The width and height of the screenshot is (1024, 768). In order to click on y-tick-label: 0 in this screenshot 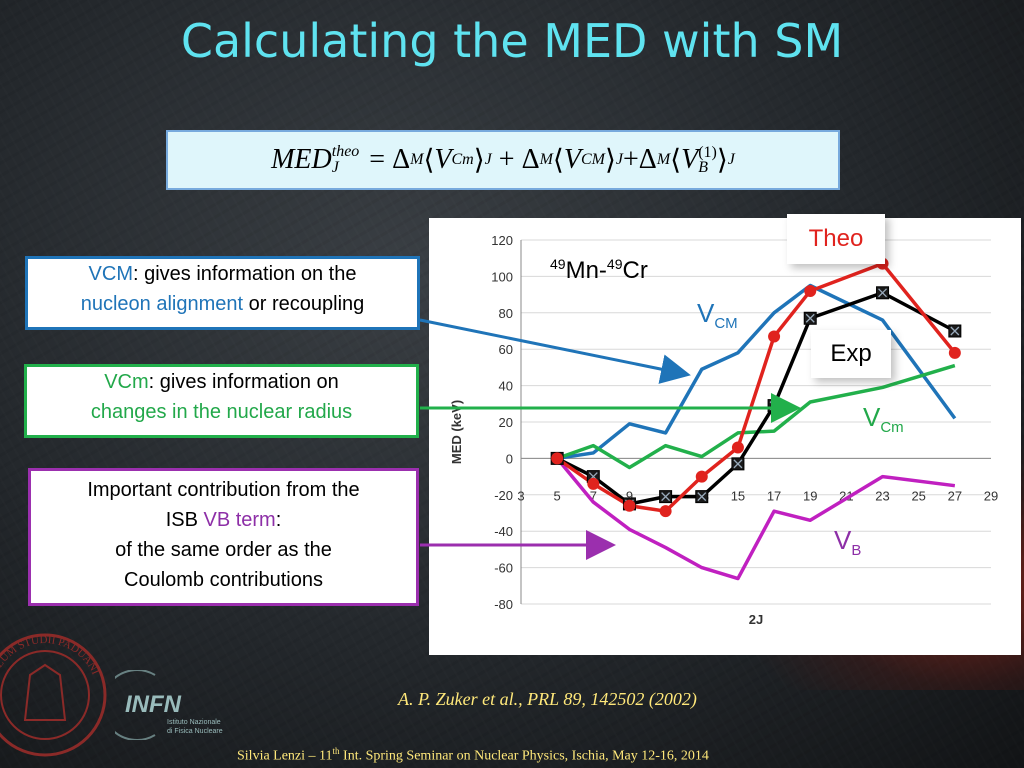, I will do `click(509, 458)`.